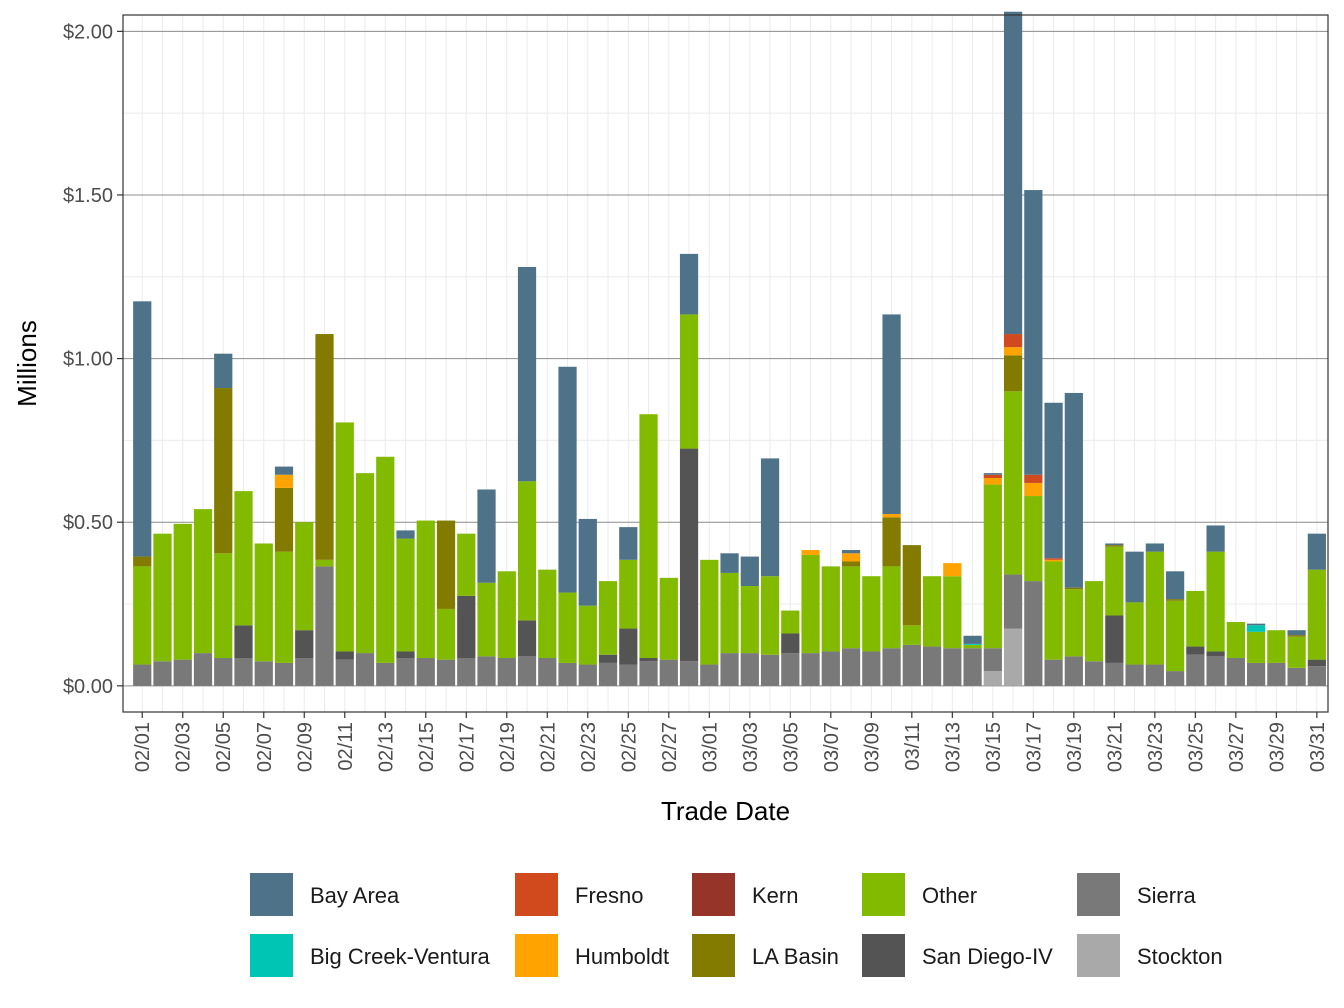 This screenshot has height=1008, width=1344. Describe the element at coordinates (1237, 747) in the screenshot. I see `x-tick-label: 03/27` at that location.